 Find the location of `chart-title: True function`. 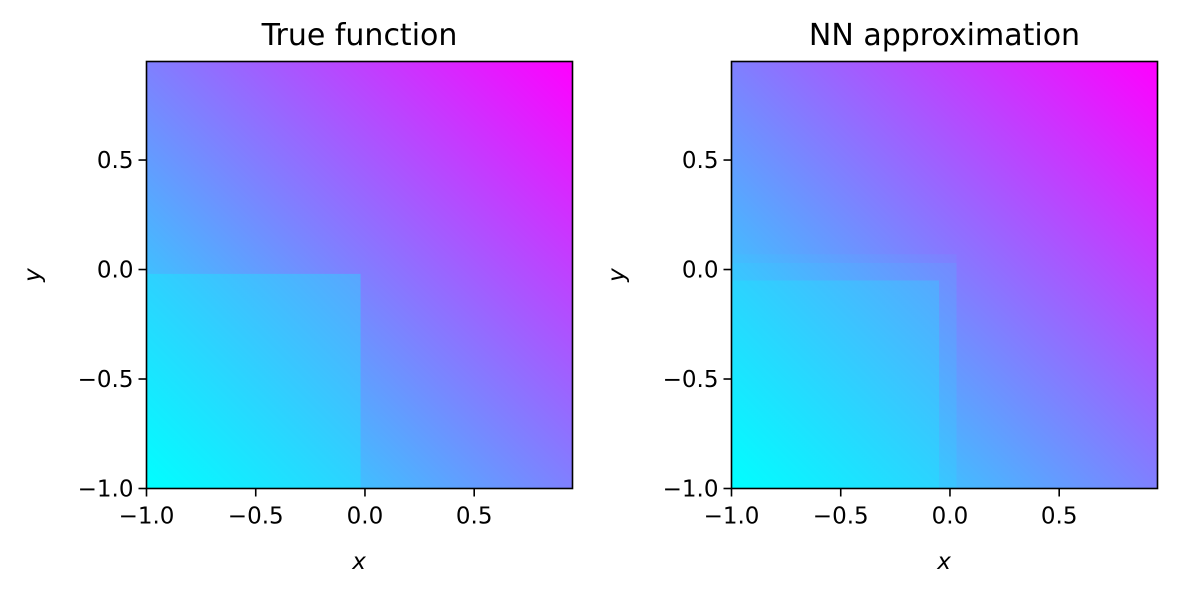

chart-title: True function is located at coordinates (359, 35).